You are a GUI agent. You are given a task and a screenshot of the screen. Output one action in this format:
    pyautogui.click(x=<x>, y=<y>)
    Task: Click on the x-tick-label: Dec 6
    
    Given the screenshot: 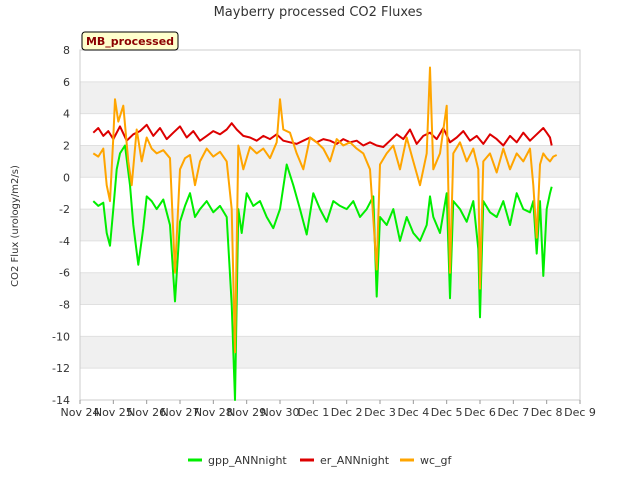 What is the action you would take?
    pyautogui.click(x=480, y=412)
    